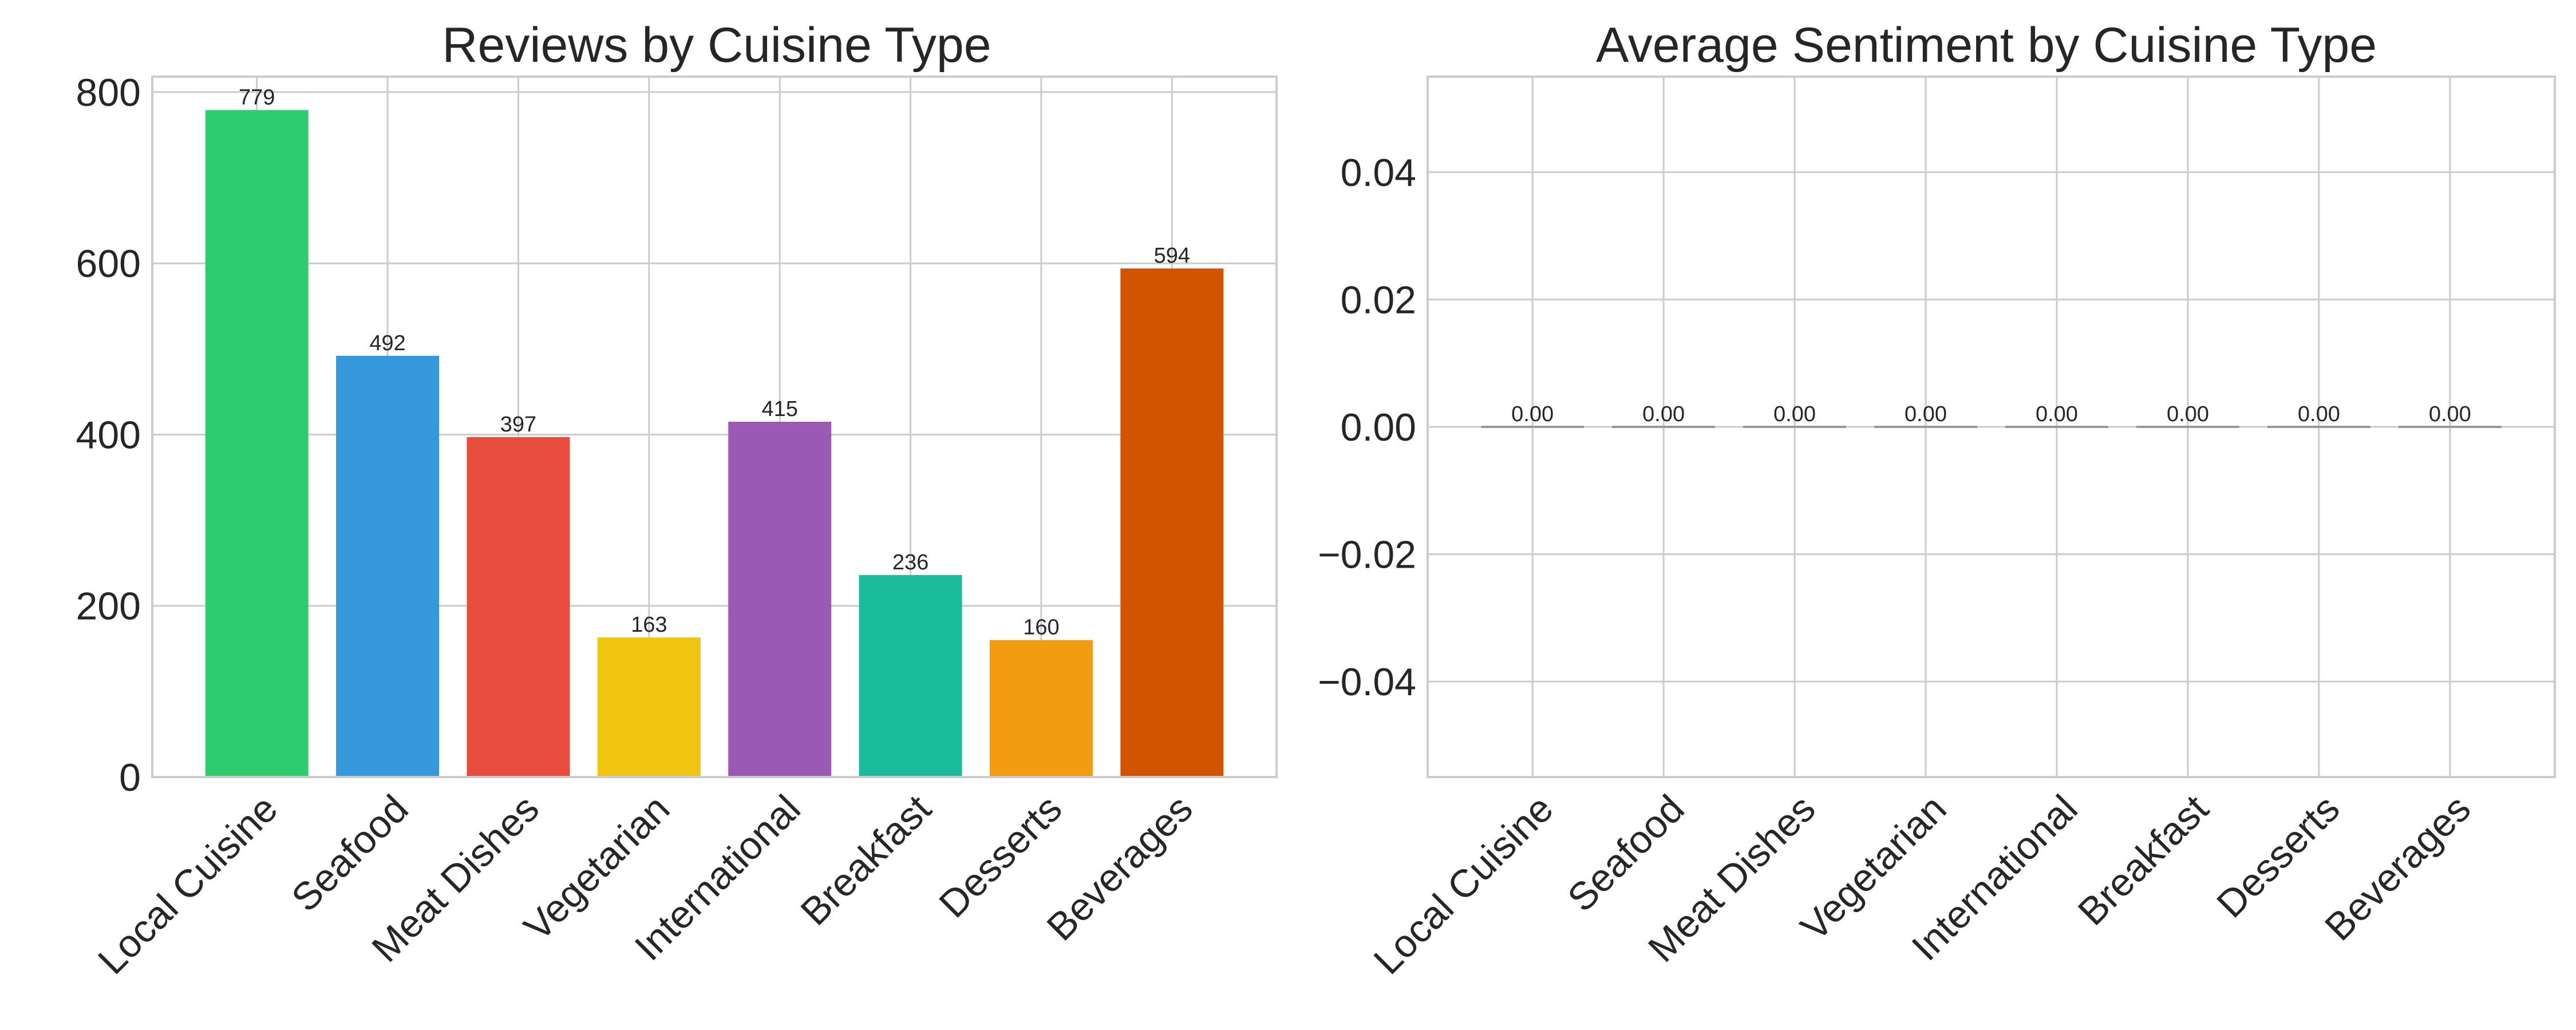 The width and height of the screenshot is (2576, 1030). What do you see at coordinates (518, 425) in the screenshot?
I see `data-label: 397` at bounding box center [518, 425].